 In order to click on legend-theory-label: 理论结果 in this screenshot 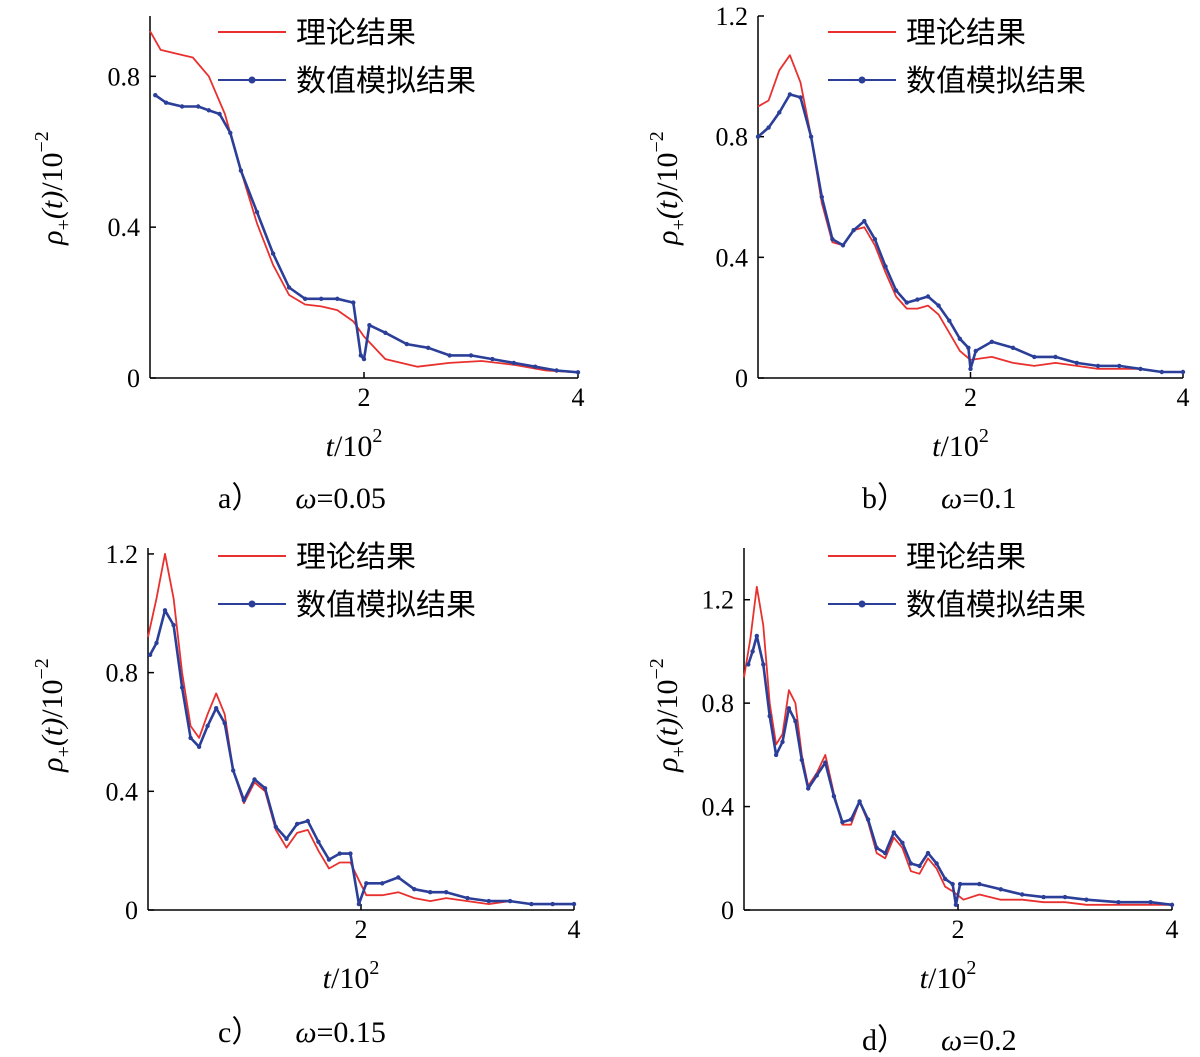, I will do `click(966, 557)`.